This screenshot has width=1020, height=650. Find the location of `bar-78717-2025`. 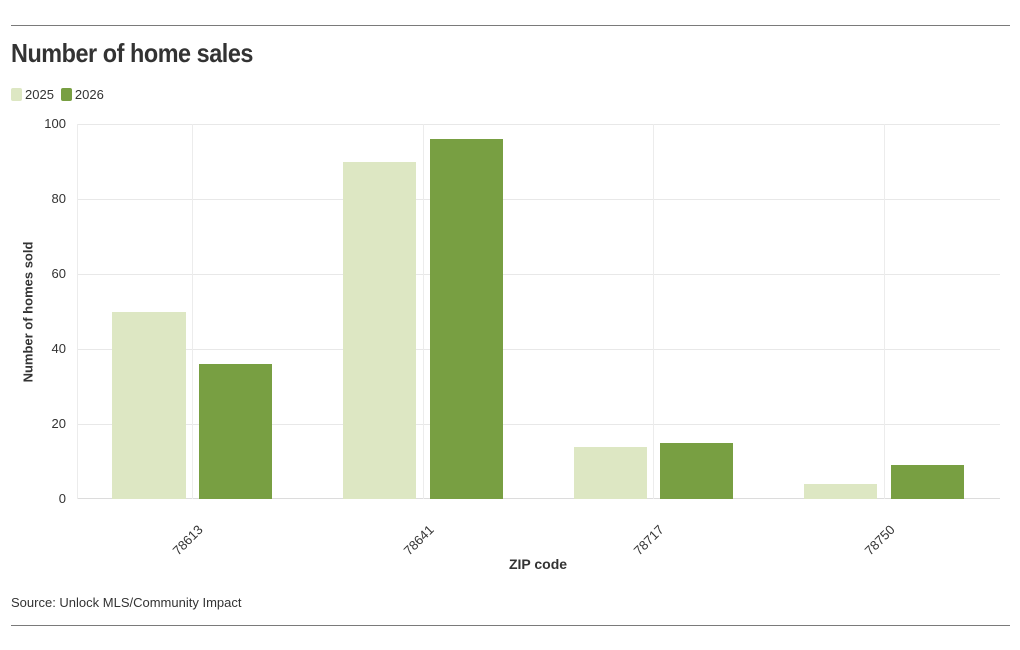

bar-78717-2025 is located at coordinates (610, 472).